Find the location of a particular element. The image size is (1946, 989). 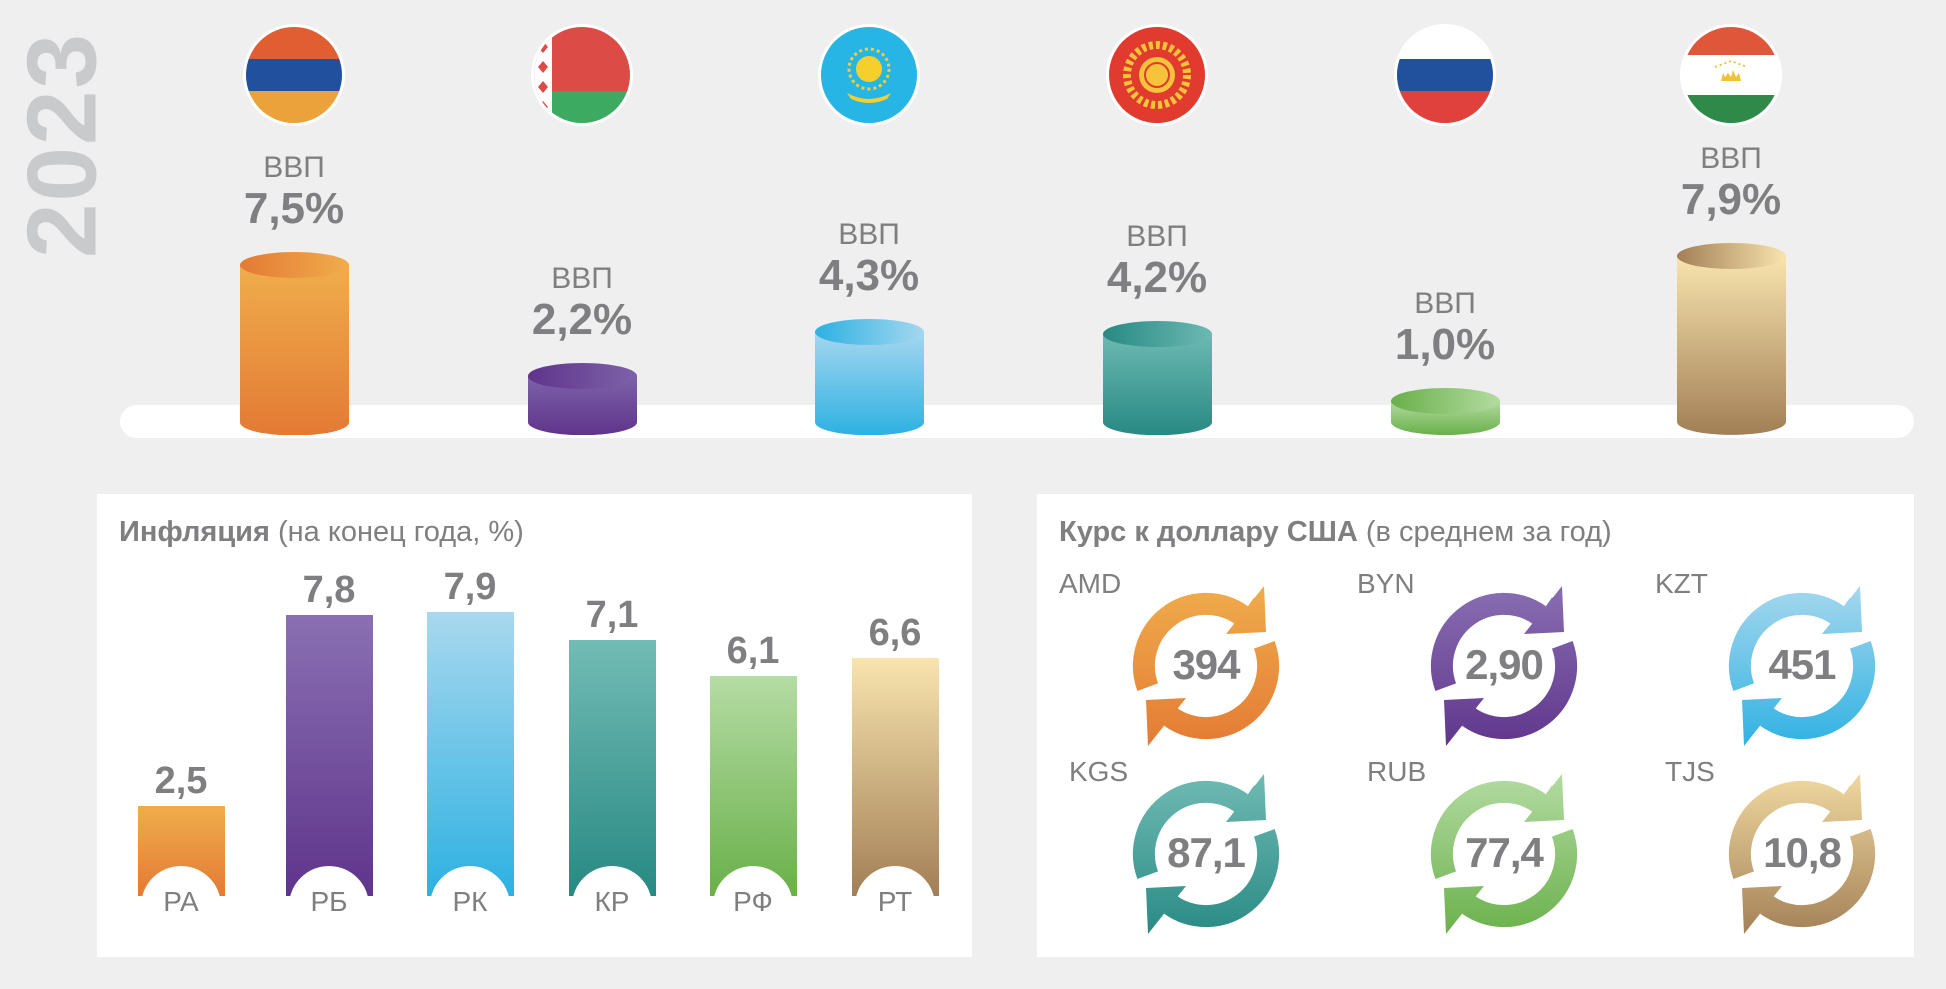

currency-rate-value: 10,8 is located at coordinates (1802, 852).